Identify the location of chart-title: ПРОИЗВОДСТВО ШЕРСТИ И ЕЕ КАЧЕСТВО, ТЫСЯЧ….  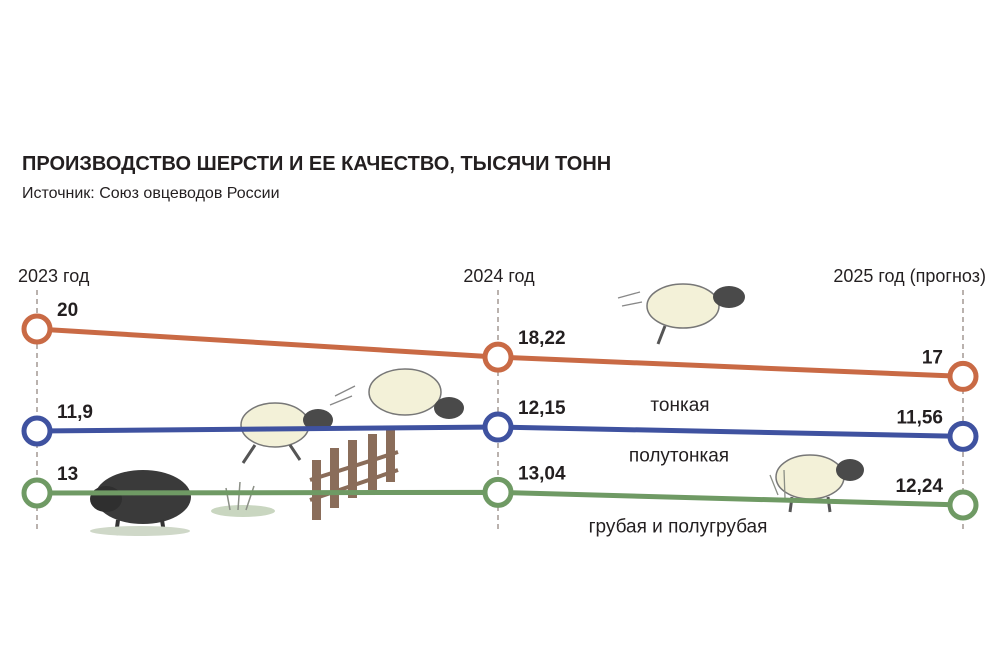
(316, 164).